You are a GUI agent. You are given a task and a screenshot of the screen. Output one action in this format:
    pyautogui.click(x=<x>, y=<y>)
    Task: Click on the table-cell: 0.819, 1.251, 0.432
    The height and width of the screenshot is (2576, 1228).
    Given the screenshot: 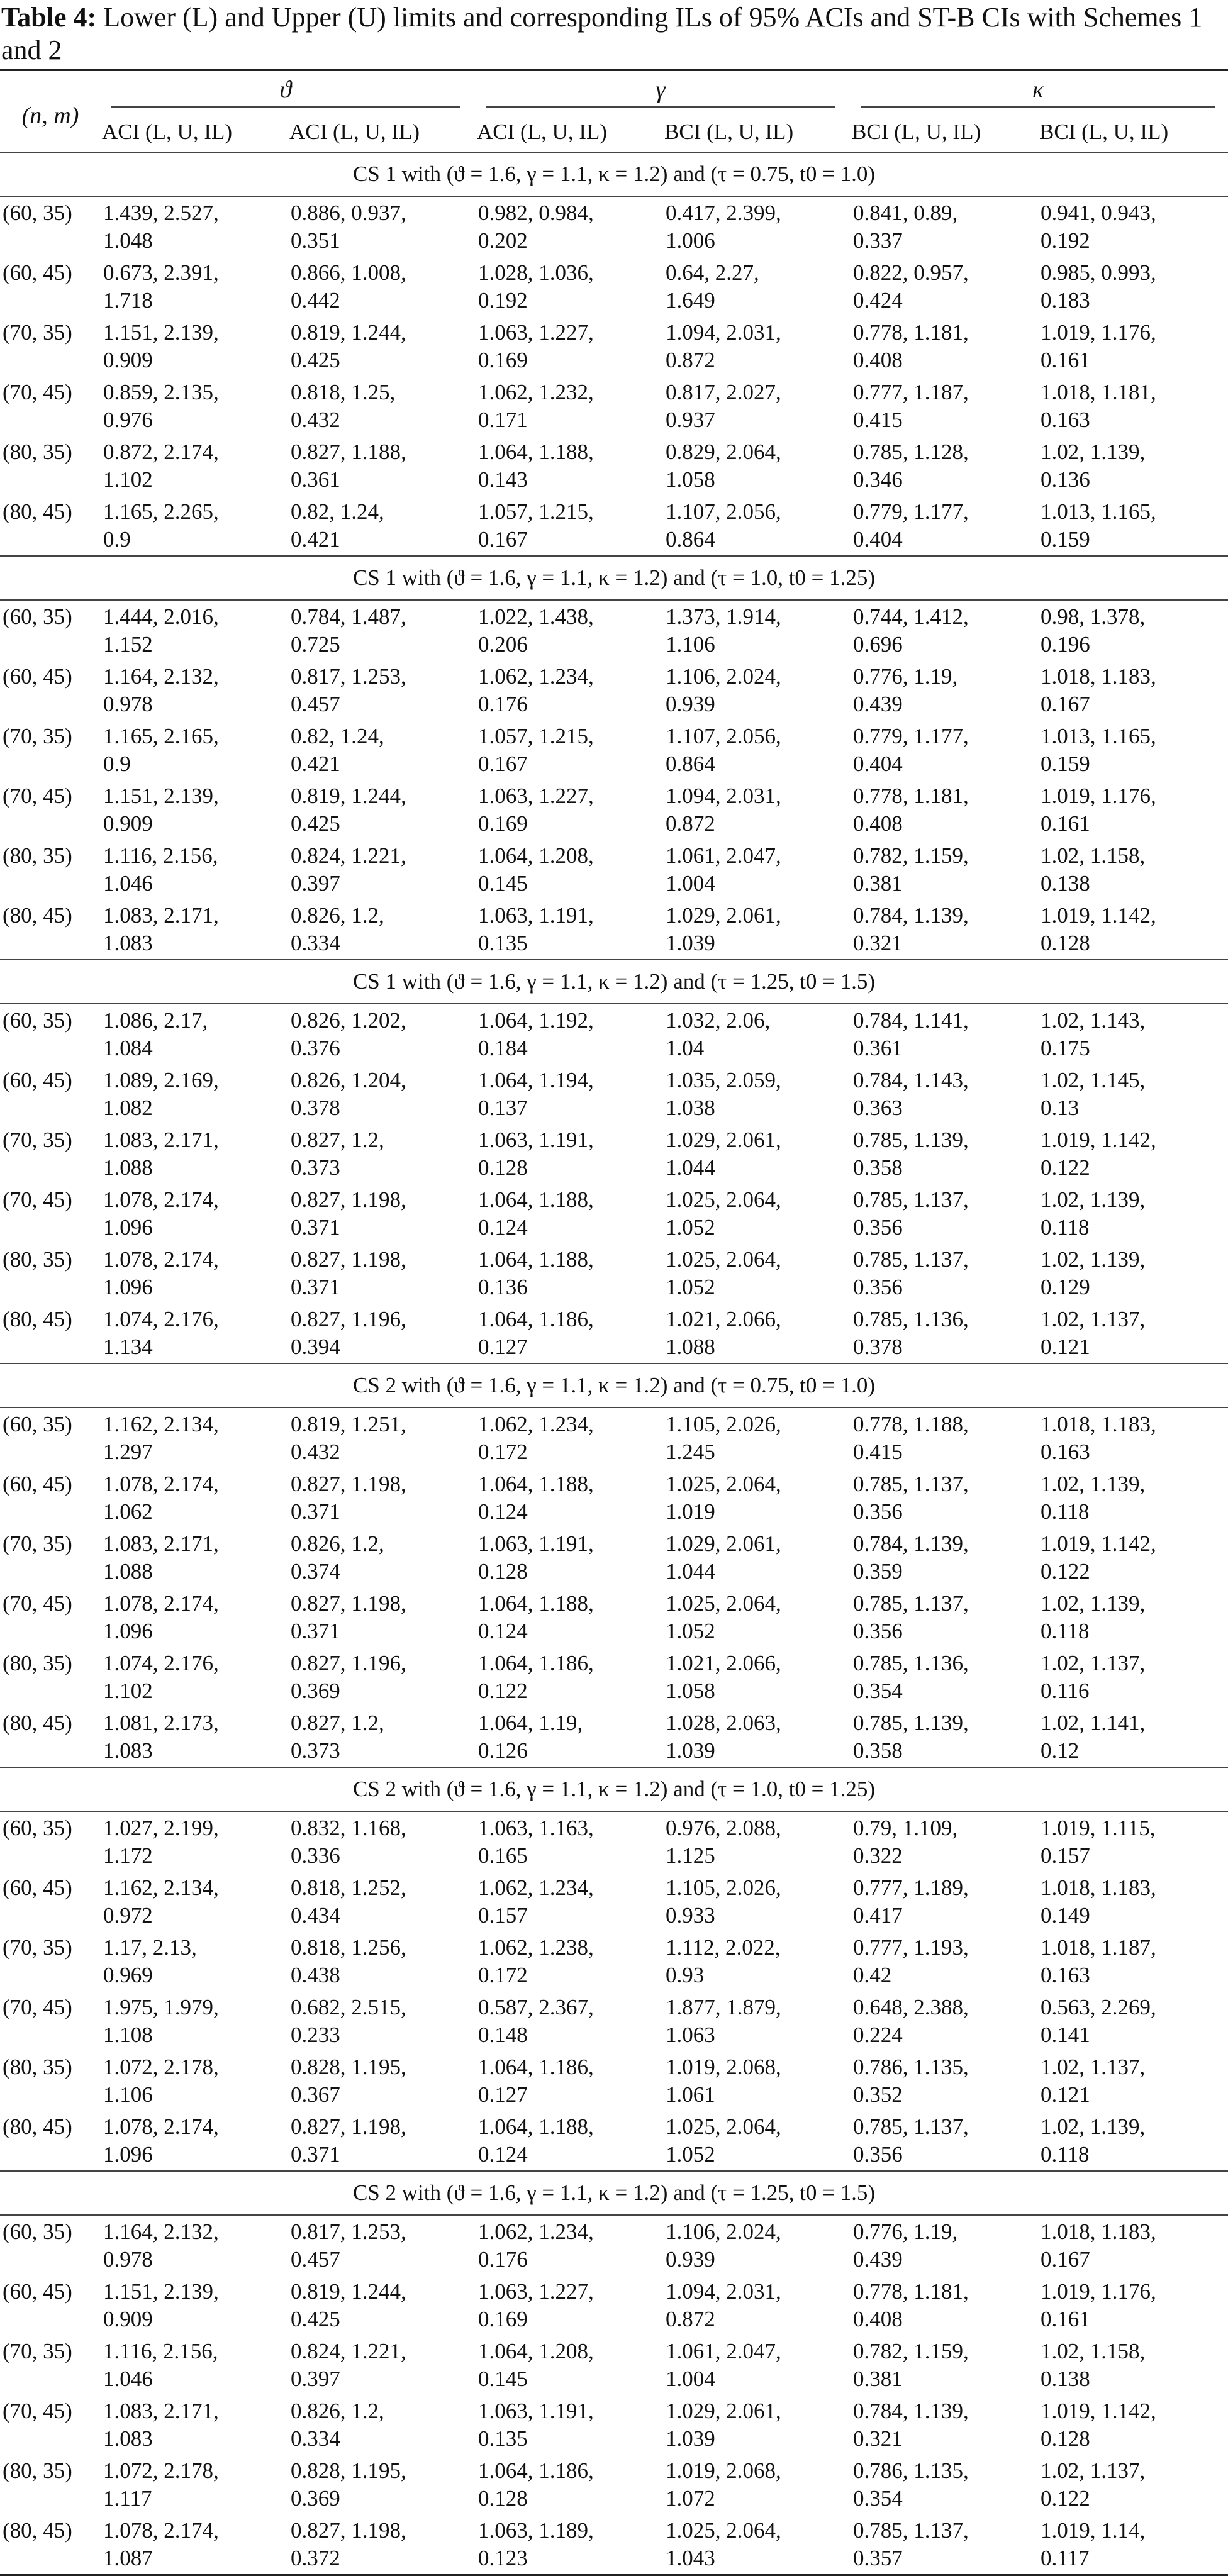 What is the action you would take?
    pyautogui.click(x=379, y=1437)
    